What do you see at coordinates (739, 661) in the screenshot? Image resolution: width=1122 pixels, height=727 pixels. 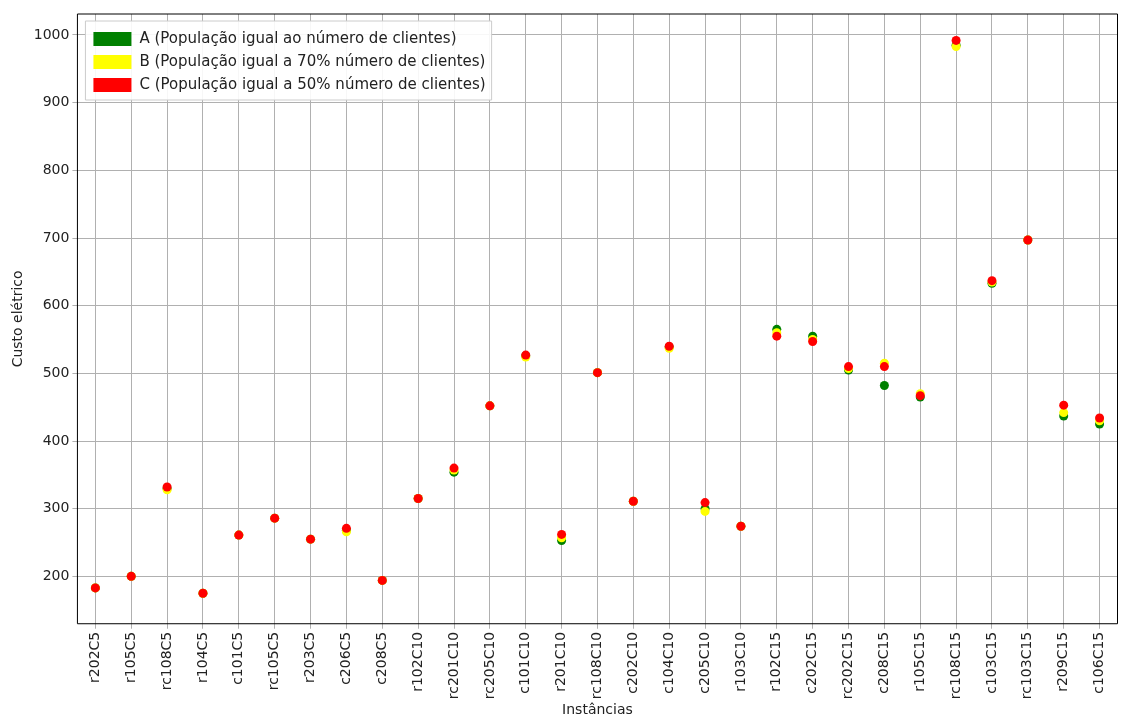 I see `x-tick-label: r103C10` at bounding box center [739, 661].